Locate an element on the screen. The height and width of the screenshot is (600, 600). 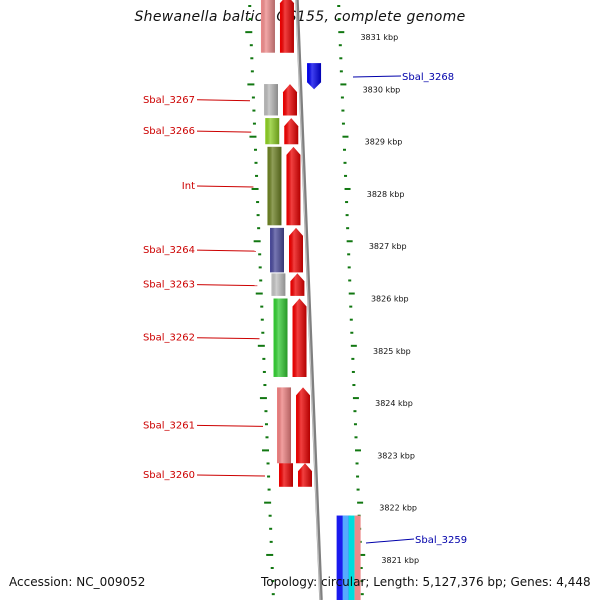
accession-label: Accession: NC_009052 is located at coordinates (77, 582).